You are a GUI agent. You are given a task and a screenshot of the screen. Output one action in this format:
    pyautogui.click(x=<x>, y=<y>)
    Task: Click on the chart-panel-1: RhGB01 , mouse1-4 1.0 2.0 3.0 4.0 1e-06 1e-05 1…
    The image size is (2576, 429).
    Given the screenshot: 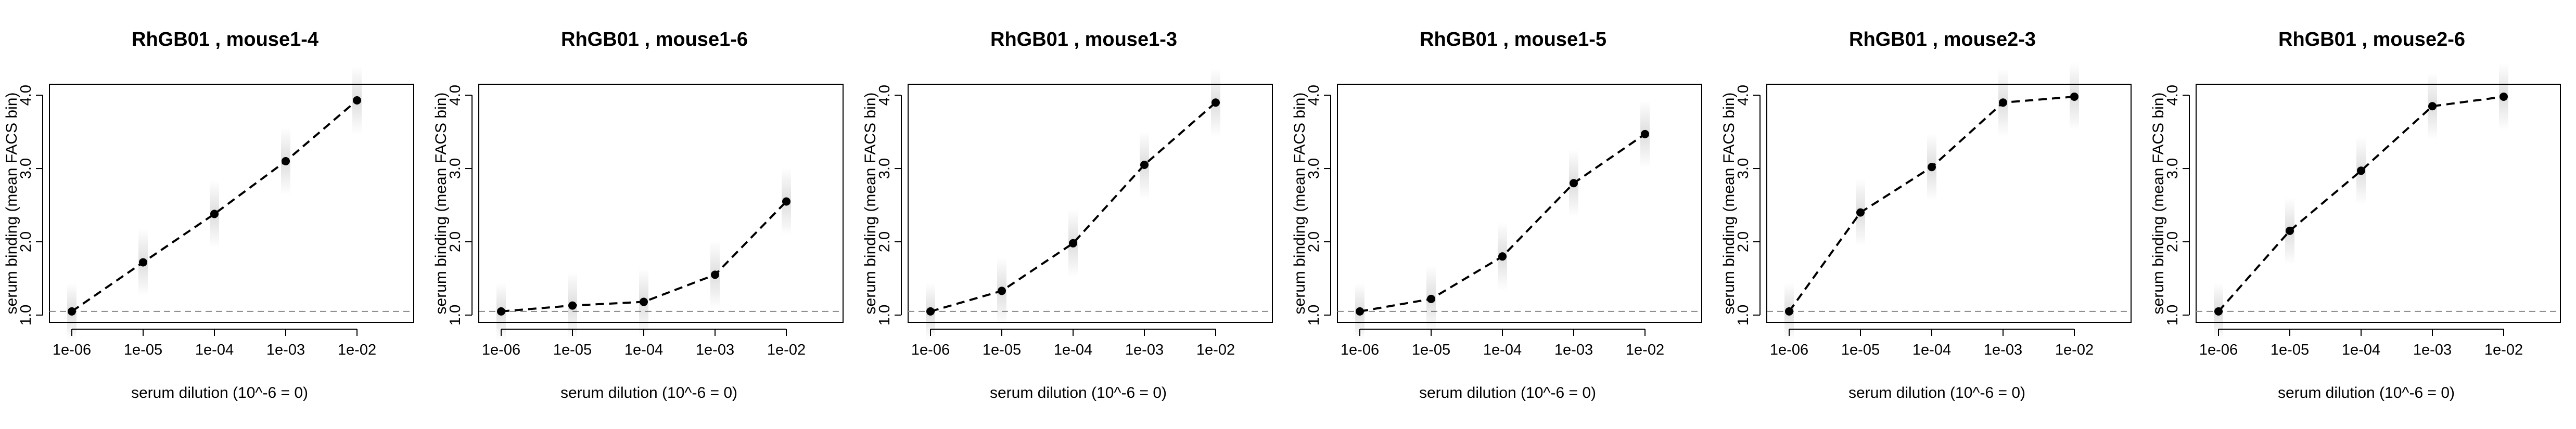 What is the action you would take?
    pyautogui.click(x=208, y=215)
    